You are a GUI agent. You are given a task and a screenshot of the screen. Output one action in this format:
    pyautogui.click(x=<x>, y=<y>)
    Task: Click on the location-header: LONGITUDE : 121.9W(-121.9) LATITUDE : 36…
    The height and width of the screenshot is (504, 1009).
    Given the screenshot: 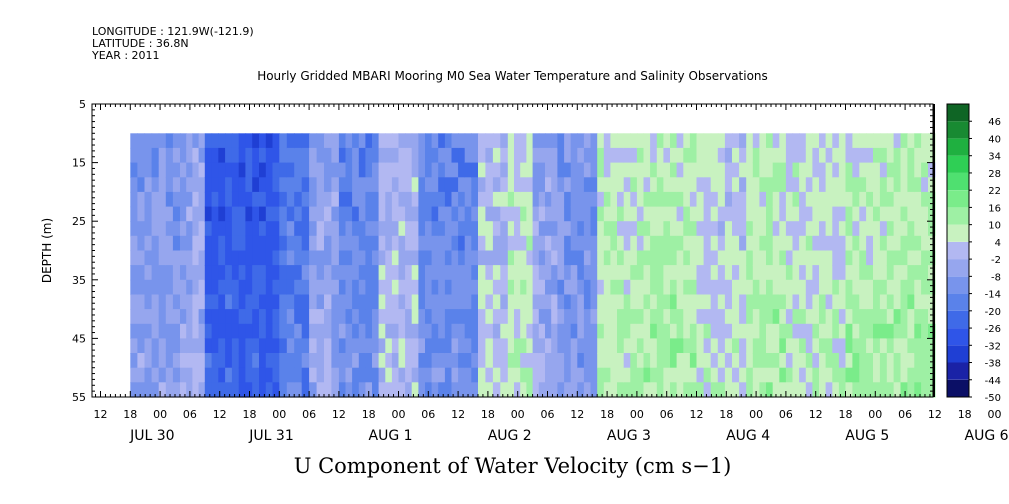 What is the action you would take?
    pyautogui.click(x=173, y=44)
    